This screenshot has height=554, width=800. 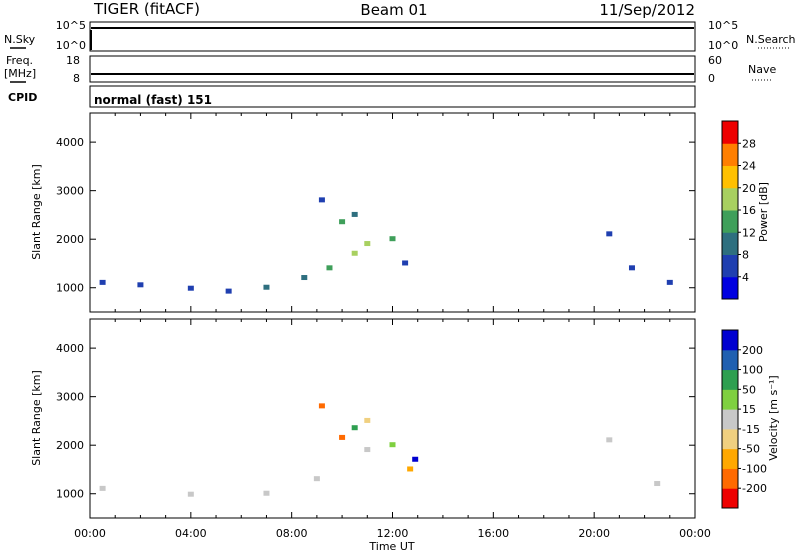 I want to click on velocity-colorbar-tick-label: -50, so click(x=751, y=449).